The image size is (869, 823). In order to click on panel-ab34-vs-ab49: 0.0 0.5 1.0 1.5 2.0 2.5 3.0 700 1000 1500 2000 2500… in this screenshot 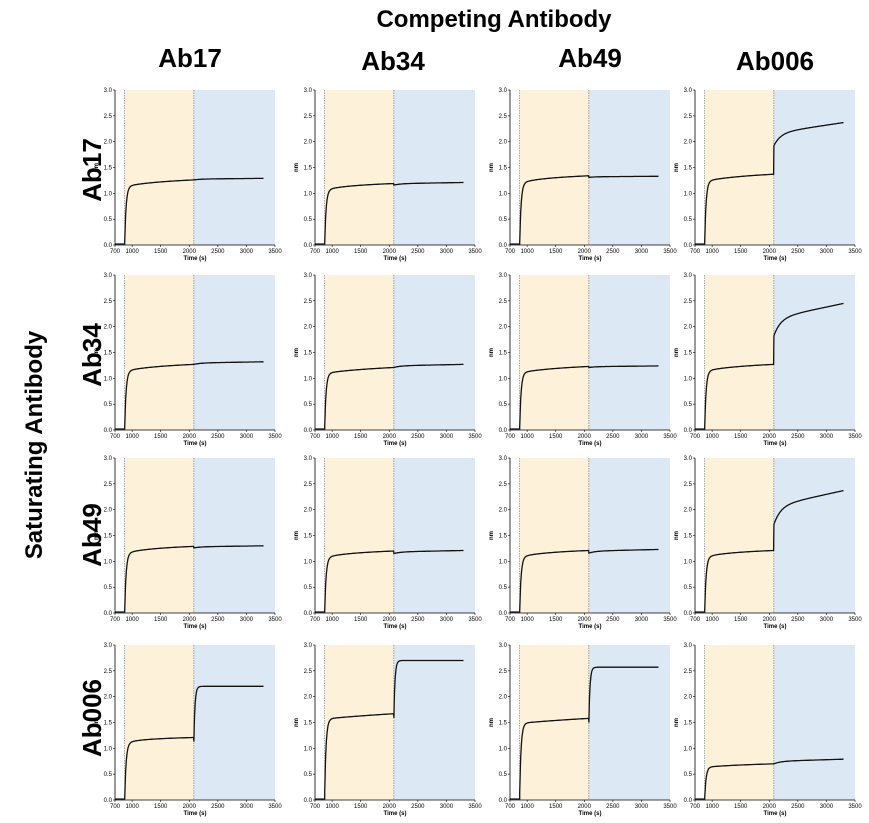, I will do `click(583, 360)`.